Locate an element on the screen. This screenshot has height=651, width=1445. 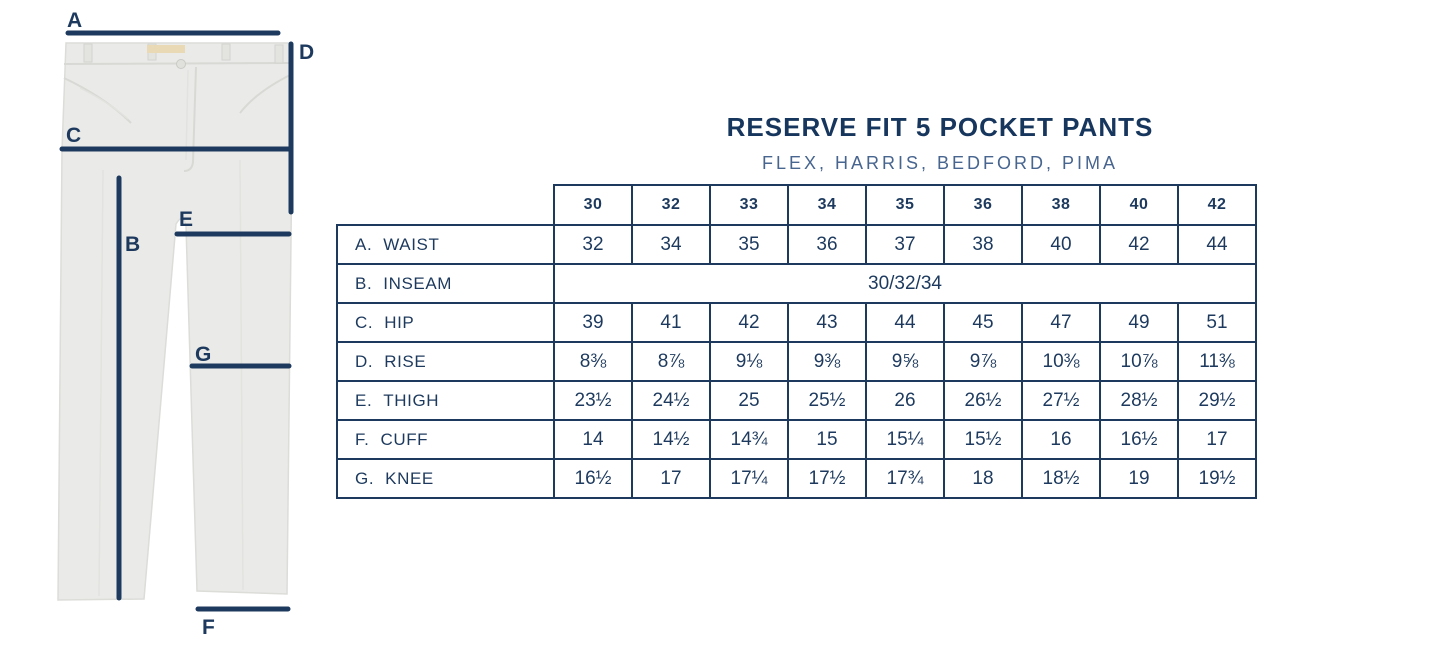
dim-label-cuff: F is located at coordinates (209, 627).